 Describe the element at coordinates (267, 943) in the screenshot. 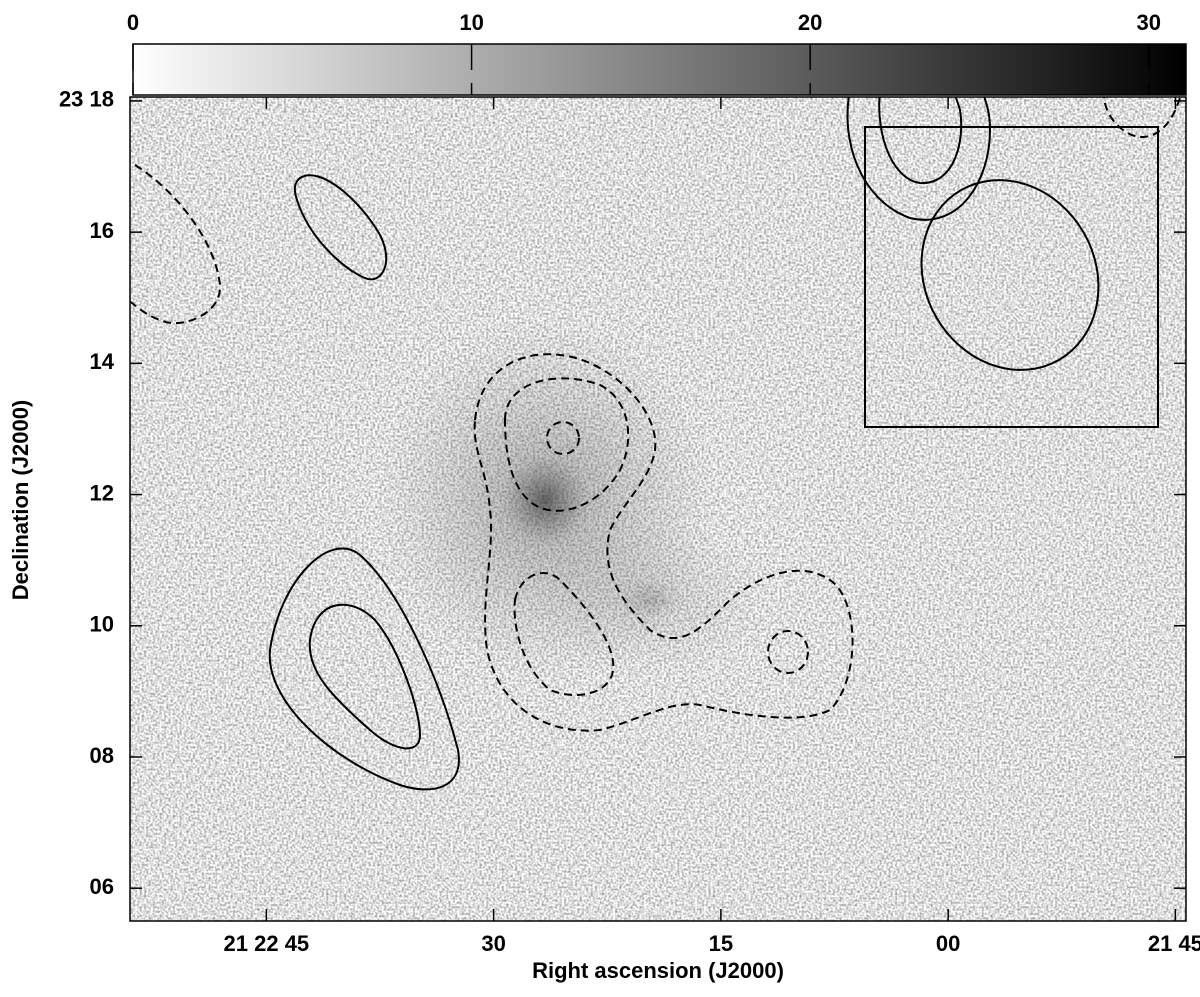

I see `x-tick-label: 21 22 45` at that location.